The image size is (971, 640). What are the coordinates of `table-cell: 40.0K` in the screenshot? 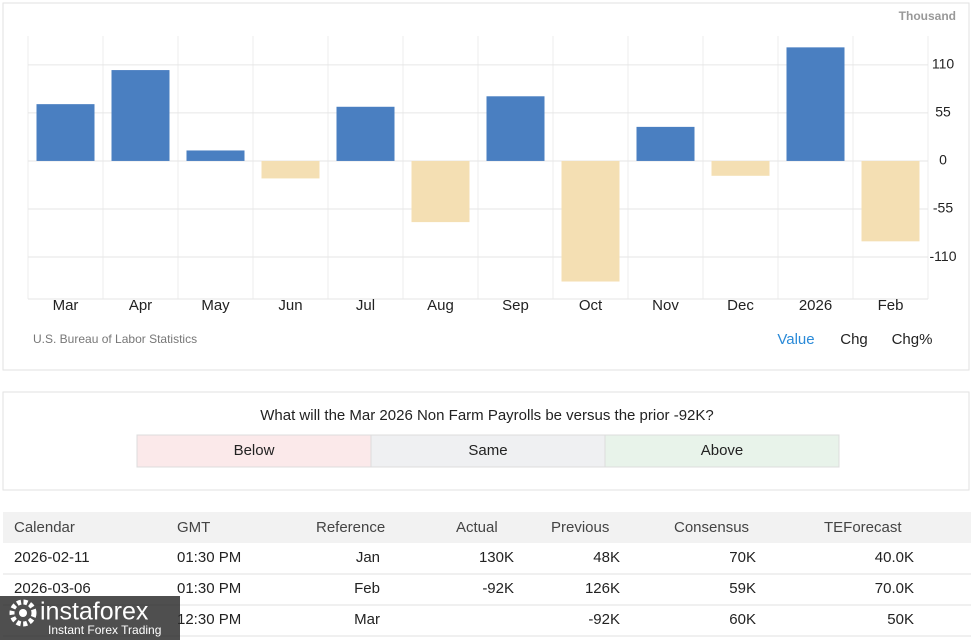 It's located at (894, 557).